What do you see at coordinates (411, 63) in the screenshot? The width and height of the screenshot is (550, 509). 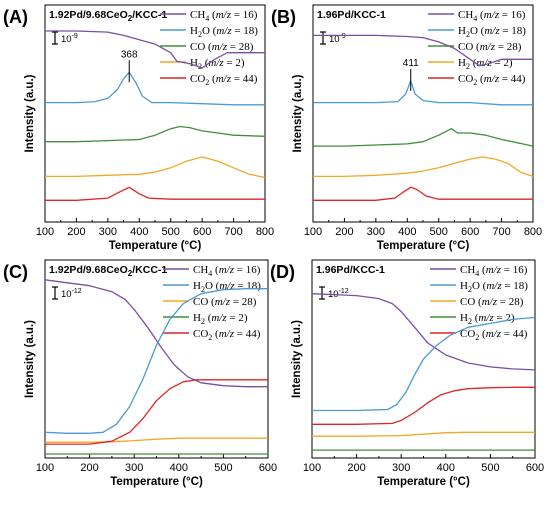 I see `peak-label: 411` at bounding box center [411, 63].